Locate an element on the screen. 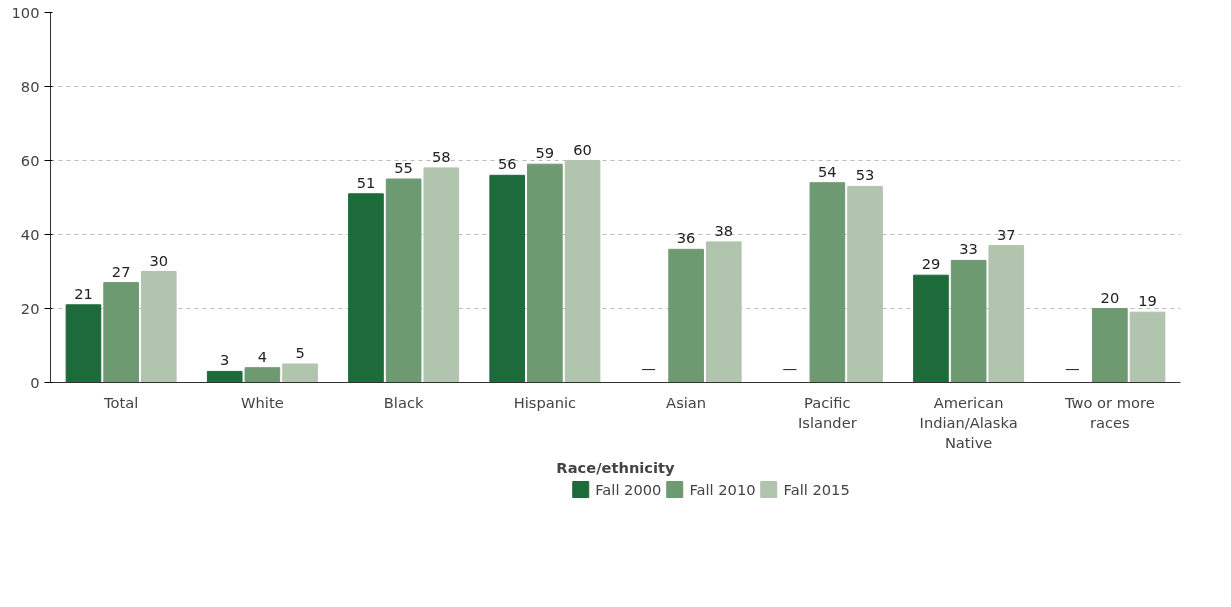 Image resolution: width=1231 pixels, height=607 pixels. data-label: 60 is located at coordinates (582, 149).